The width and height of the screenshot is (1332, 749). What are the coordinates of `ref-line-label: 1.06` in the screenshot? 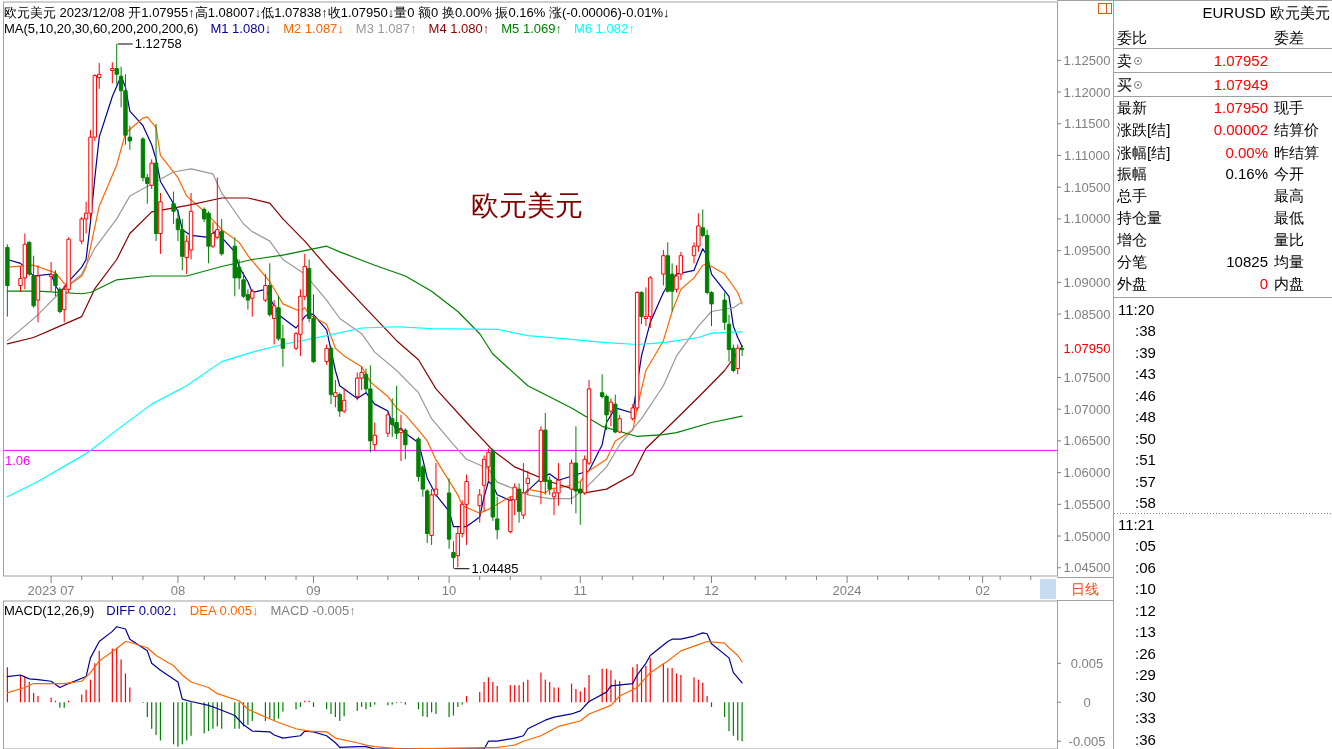 It's located at (18, 460).